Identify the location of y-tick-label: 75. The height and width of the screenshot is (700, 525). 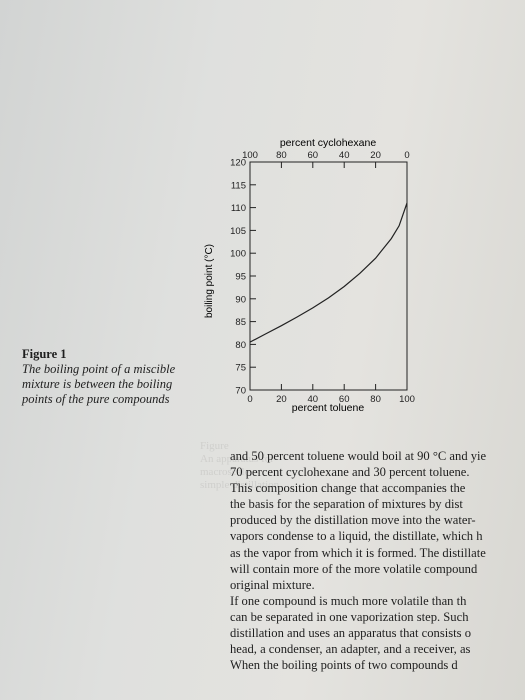
(240, 368).